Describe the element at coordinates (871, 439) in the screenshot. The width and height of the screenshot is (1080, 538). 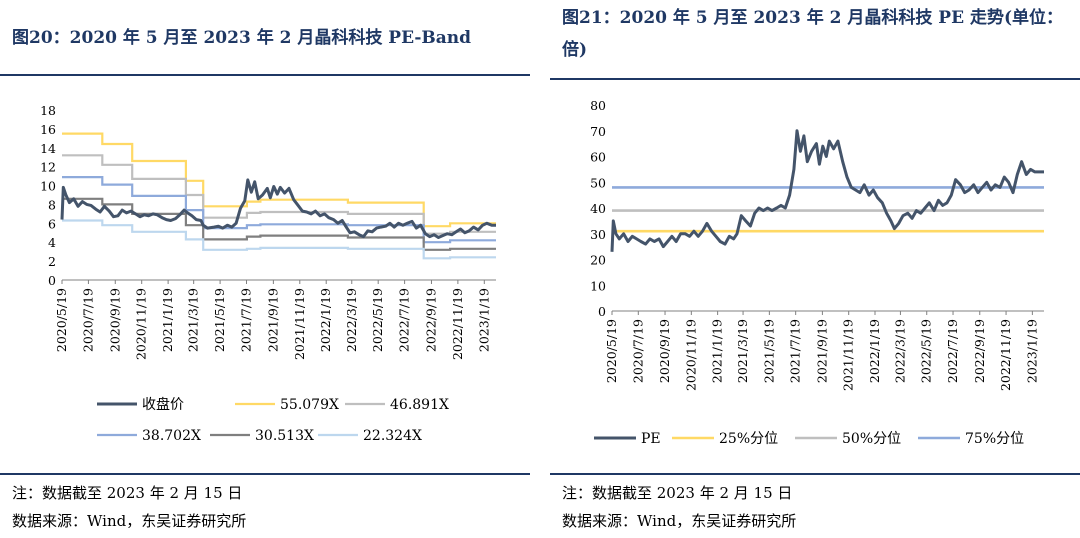
I see `legend-label: 50%分位` at that location.